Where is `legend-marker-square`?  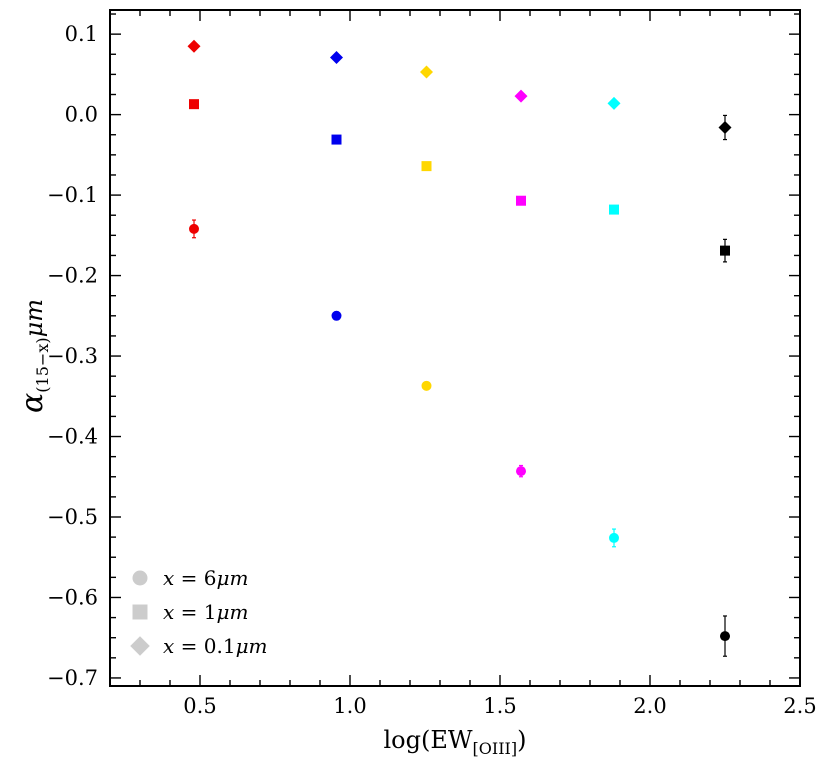
legend-marker-square is located at coordinates (140, 612).